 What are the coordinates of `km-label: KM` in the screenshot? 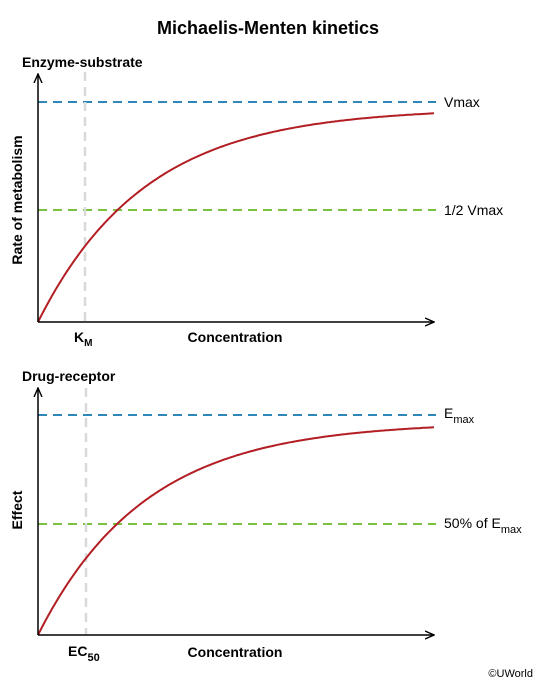 It's located at (83, 339).